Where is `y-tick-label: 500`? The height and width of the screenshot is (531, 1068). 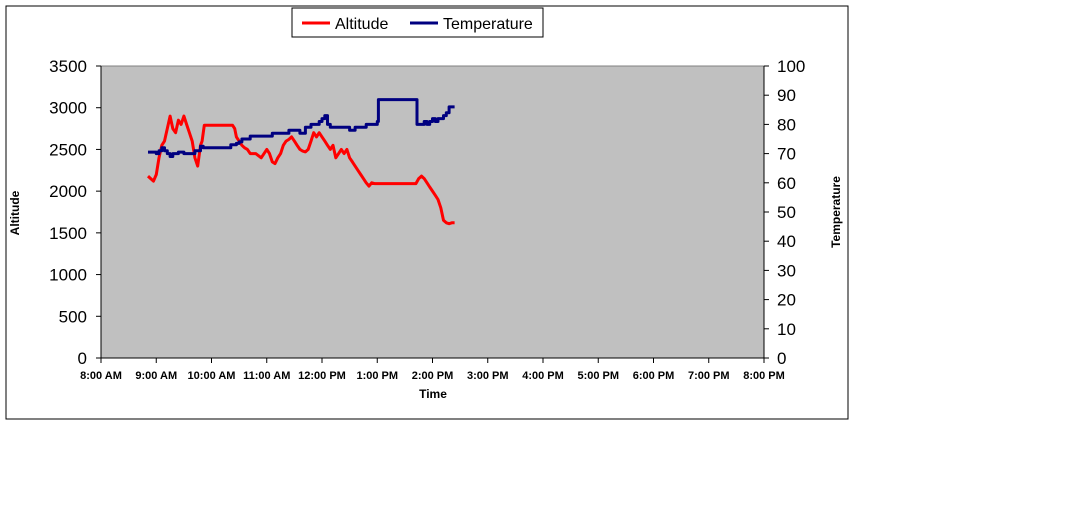
y-tick-label: 500 is located at coordinates (73, 316).